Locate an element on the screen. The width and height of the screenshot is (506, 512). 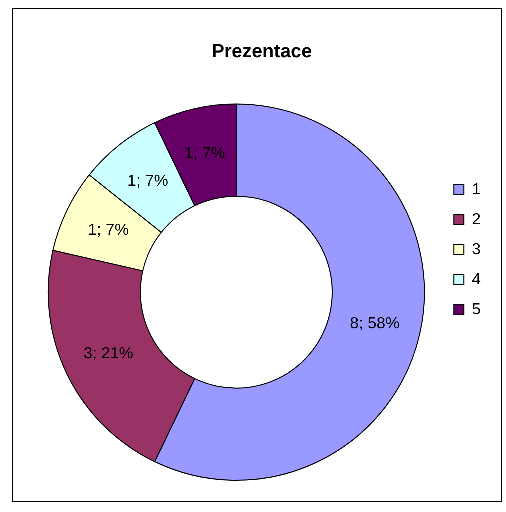
chart-title: Prezentace is located at coordinates (262, 52).